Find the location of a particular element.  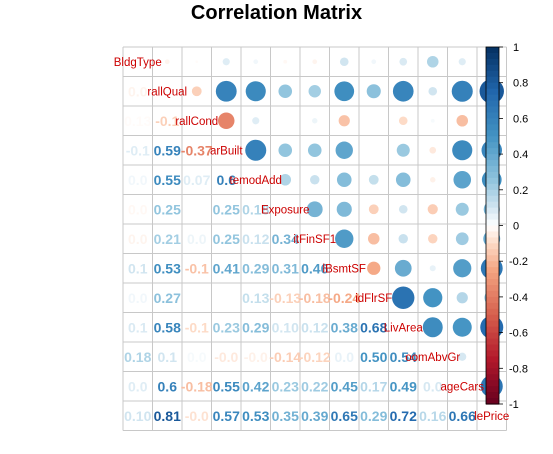

correlation-value: 0.12 is located at coordinates (255, 239).